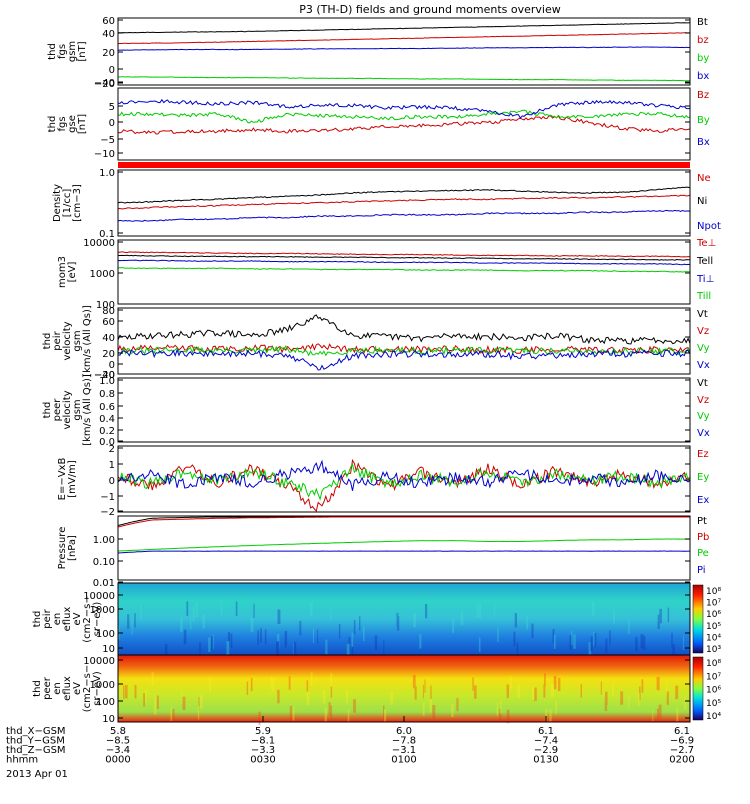  Describe the element at coordinates (702, 521) in the screenshot. I see `legend-label: Pt` at that location.